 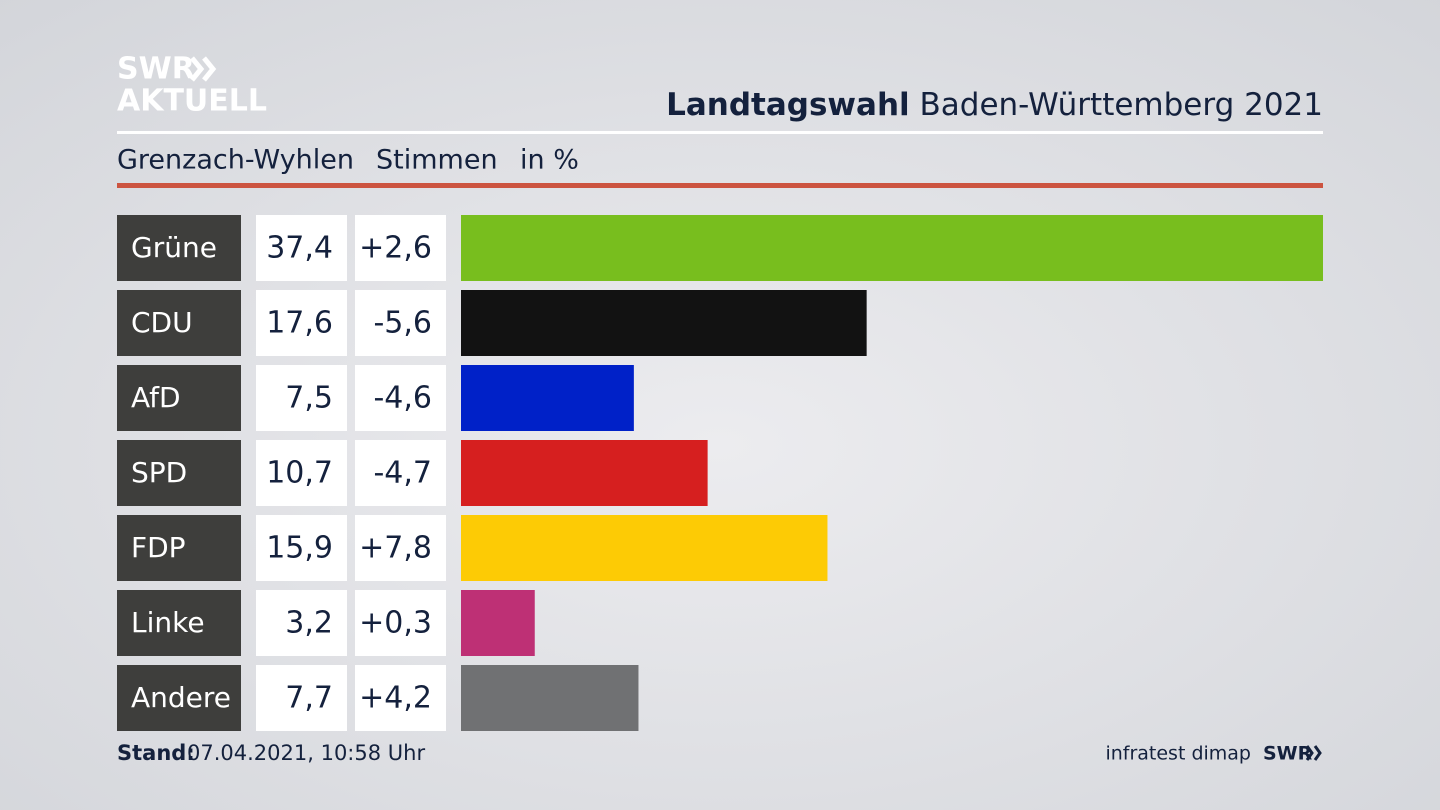 I want to click on change-label: -5,6, so click(x=402, y=323).